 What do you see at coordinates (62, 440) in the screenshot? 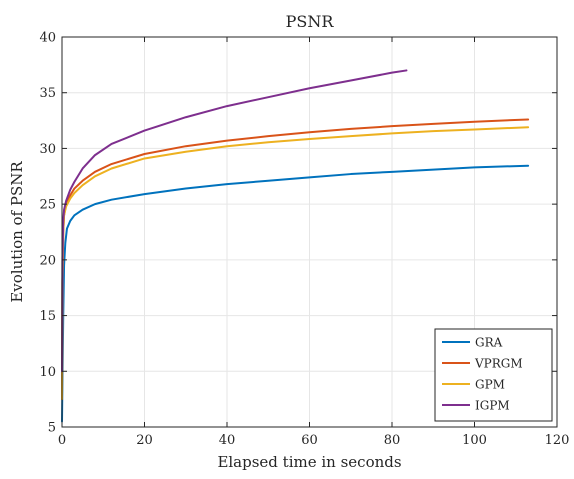
I see `x-tick-label: 0` at bounding box center [62, 440].